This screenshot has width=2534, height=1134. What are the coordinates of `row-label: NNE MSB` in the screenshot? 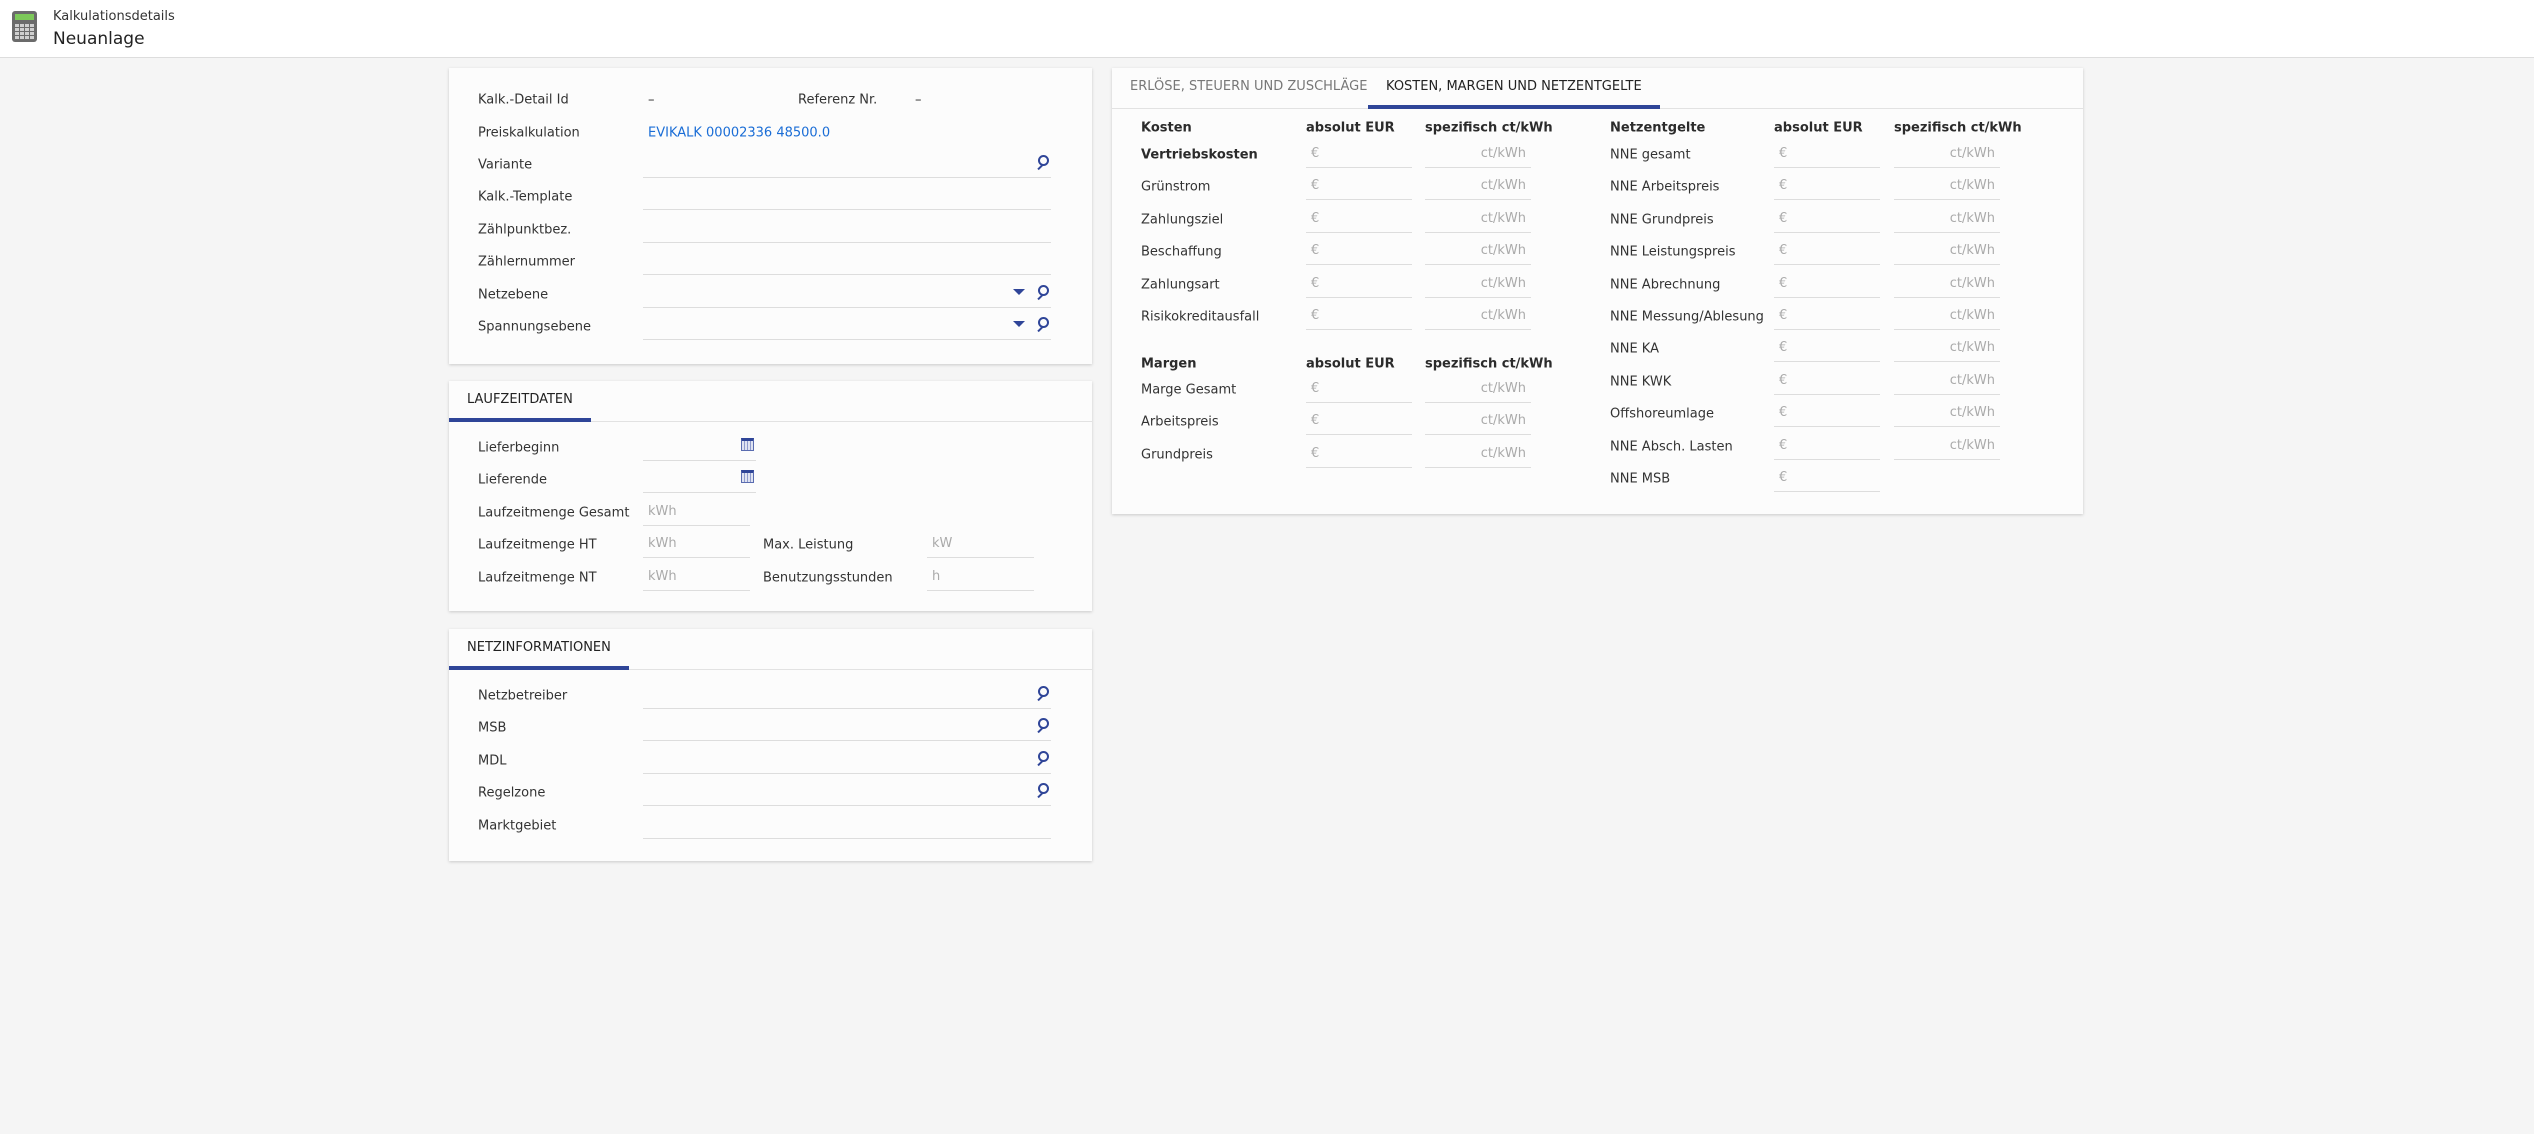 It's located at (1640, 479).